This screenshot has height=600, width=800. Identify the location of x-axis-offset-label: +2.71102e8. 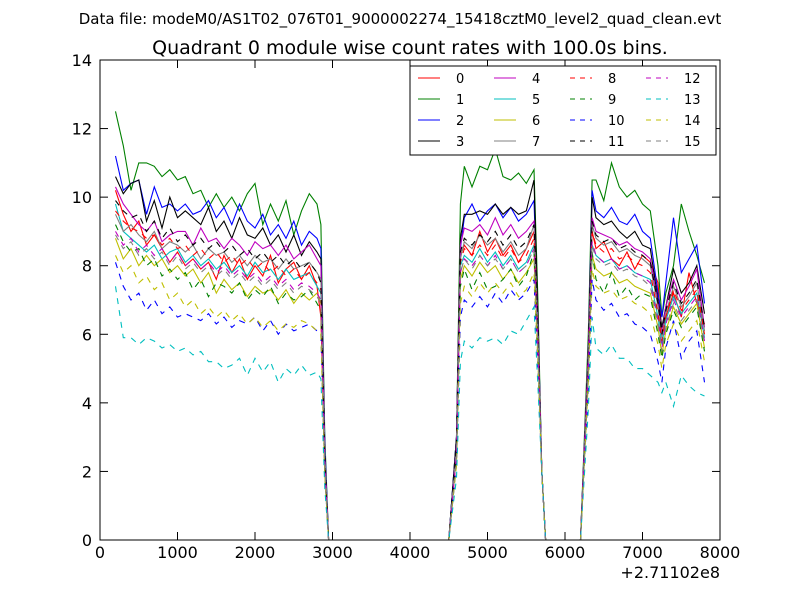
(670, 572).